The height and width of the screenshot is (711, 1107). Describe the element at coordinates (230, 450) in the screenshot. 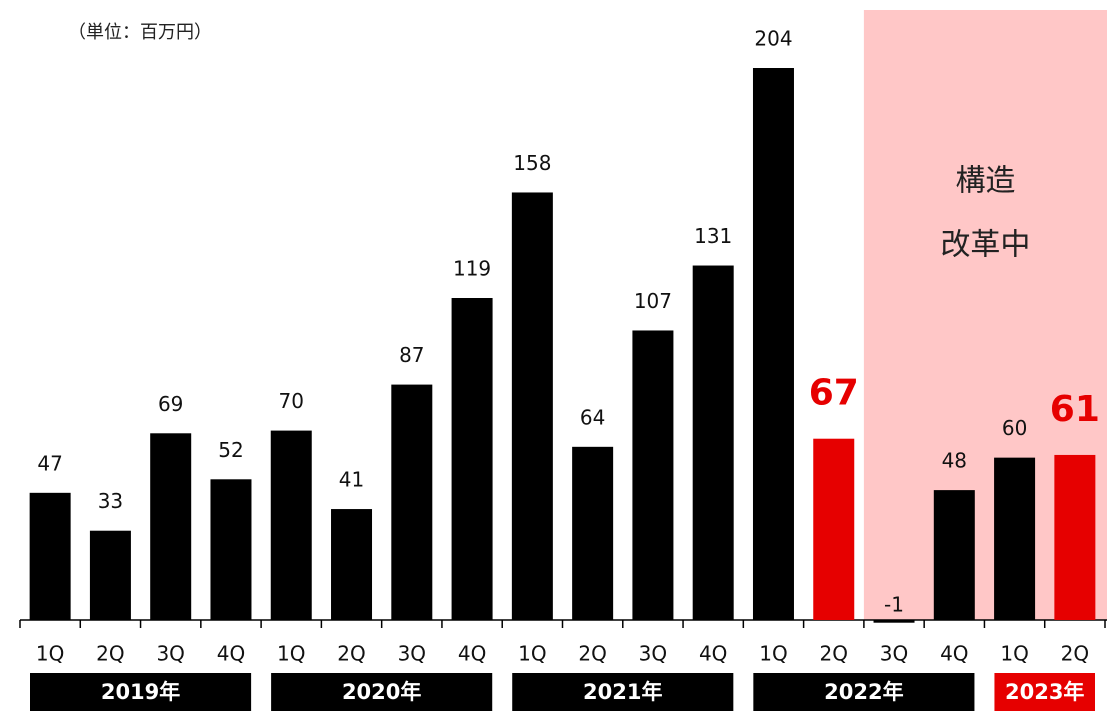

I see `value-label: 52` at that location.